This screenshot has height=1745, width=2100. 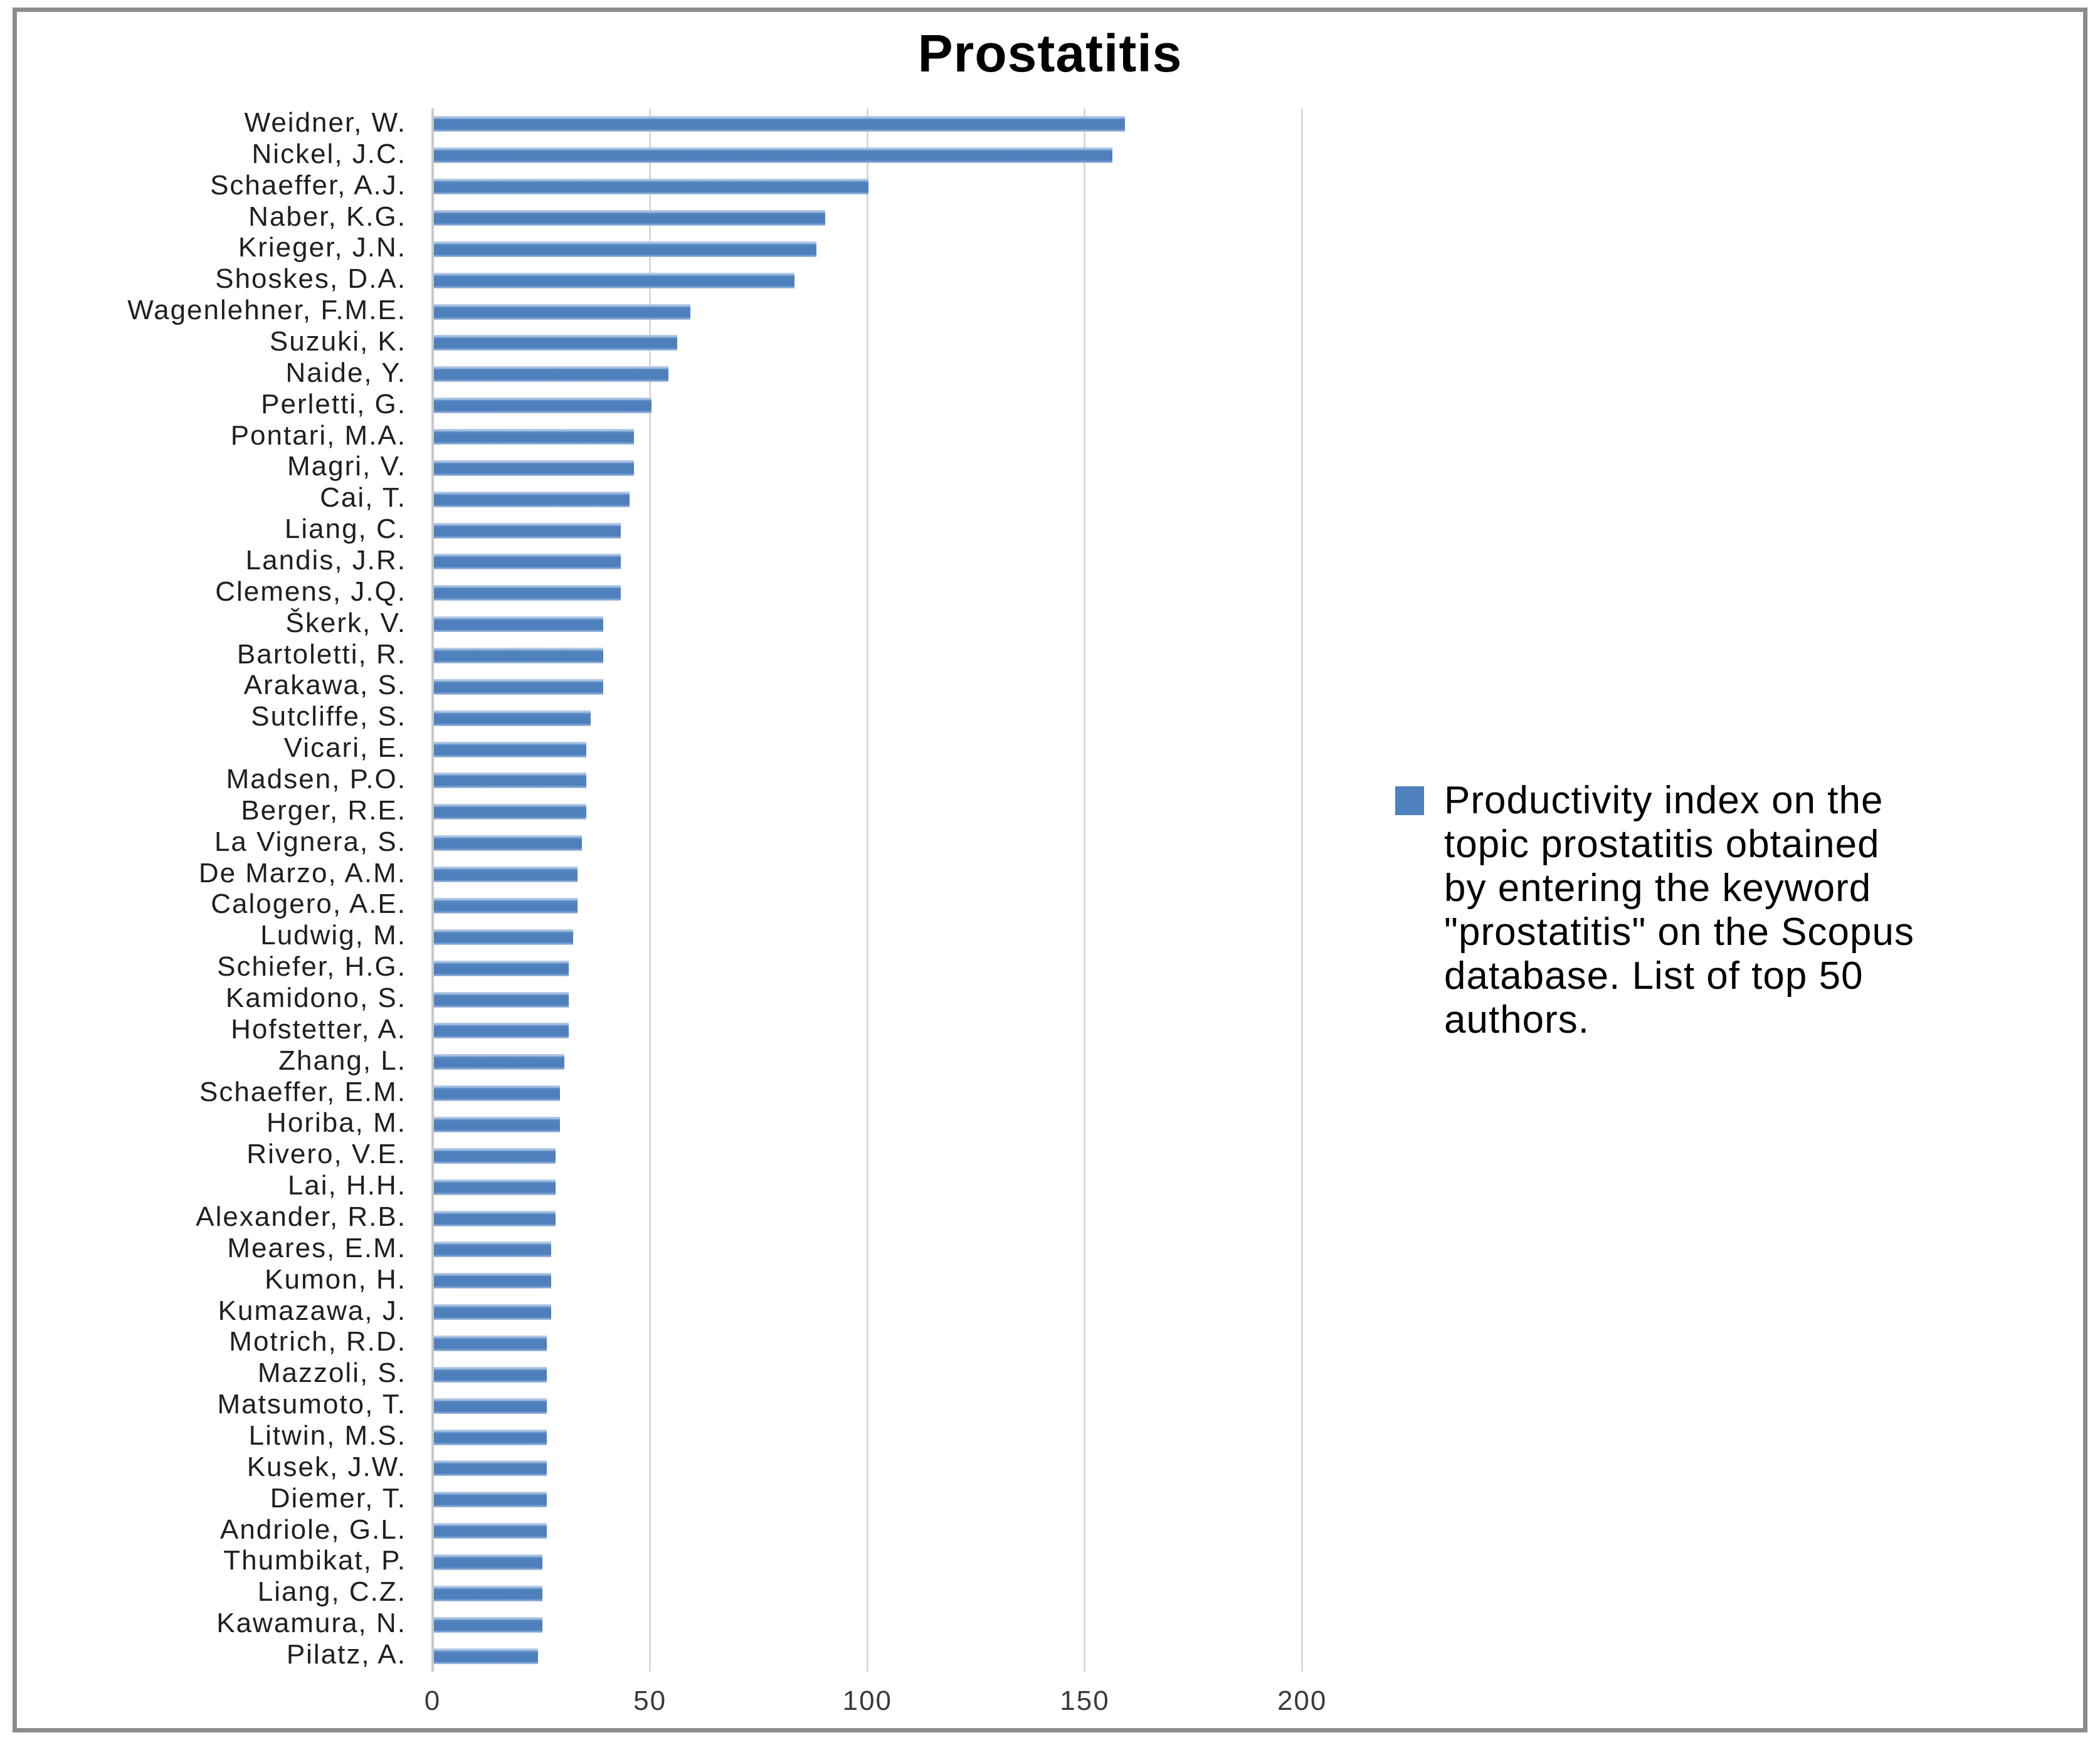 I want to click on category-label: Perletti, G., so click(x=334, y=403).